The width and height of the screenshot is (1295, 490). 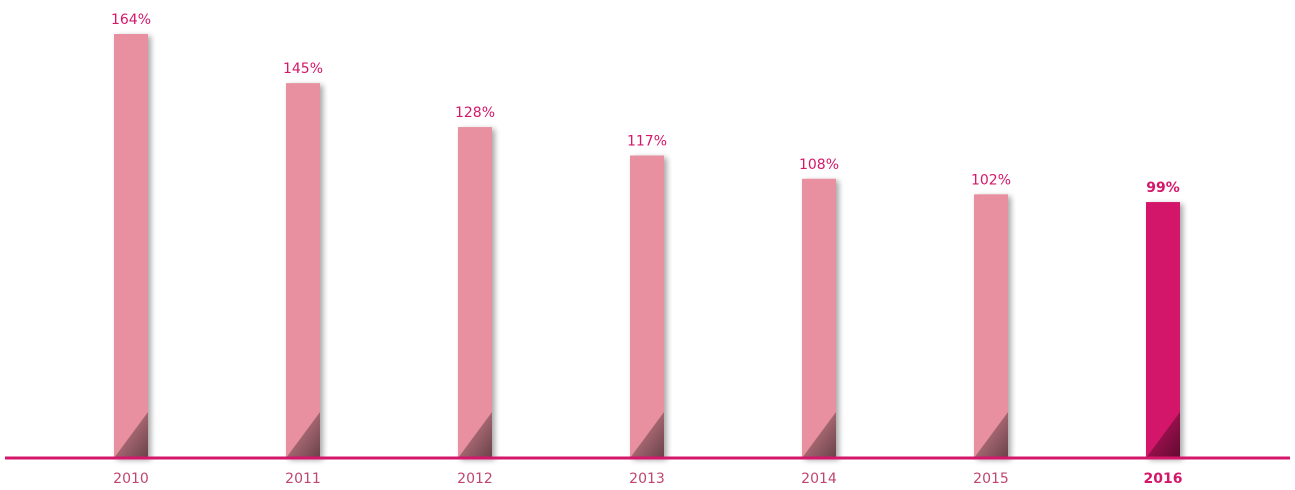 What do you see at coordinates (131, 20) in the screenshot?
I see `value-label: 164%` at bounding box center [131, 20].